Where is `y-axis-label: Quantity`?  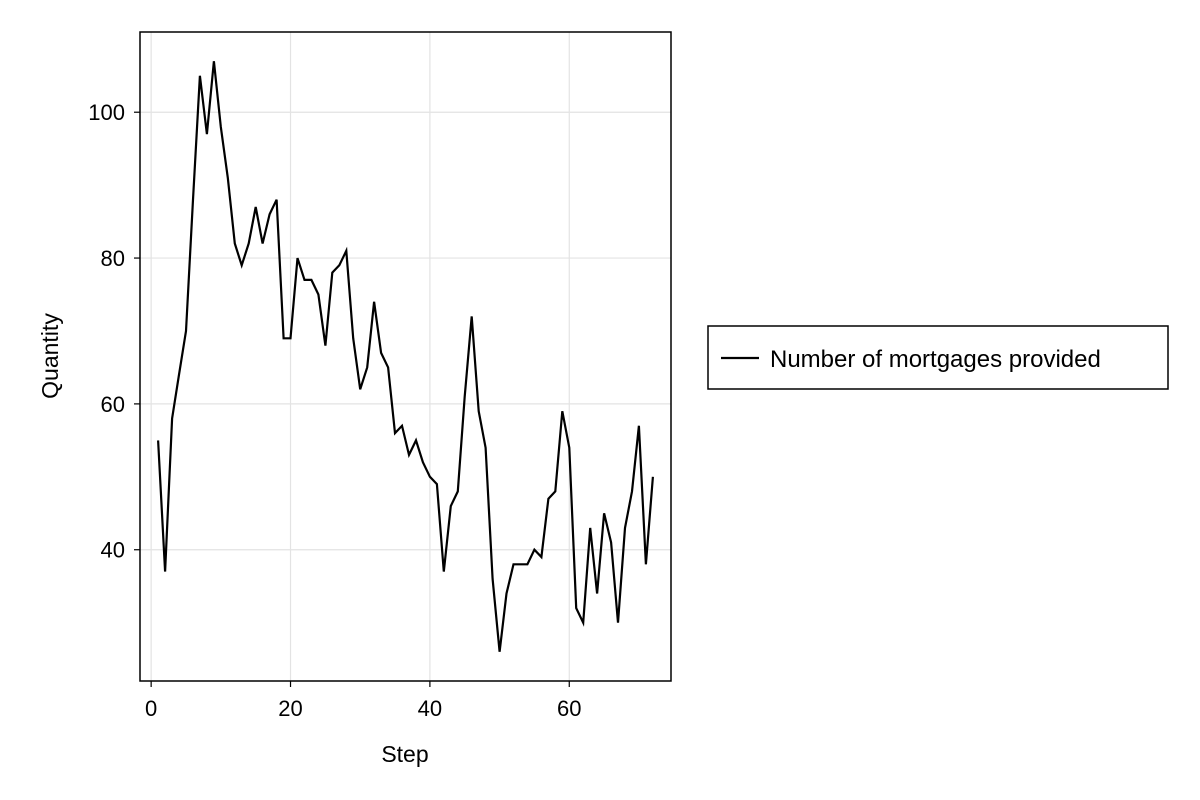
y-axis-label: Quantity is located at coordinates (50, 356).